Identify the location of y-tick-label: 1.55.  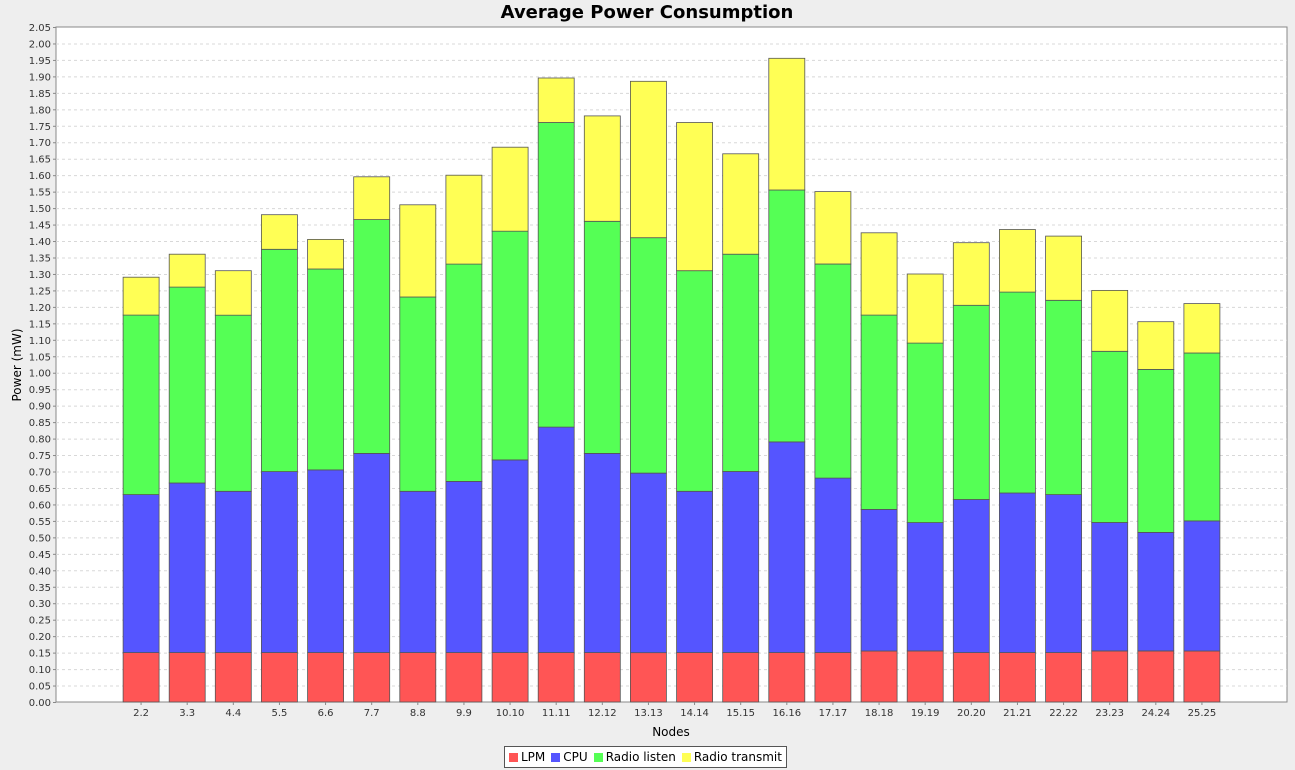
(40, 193).